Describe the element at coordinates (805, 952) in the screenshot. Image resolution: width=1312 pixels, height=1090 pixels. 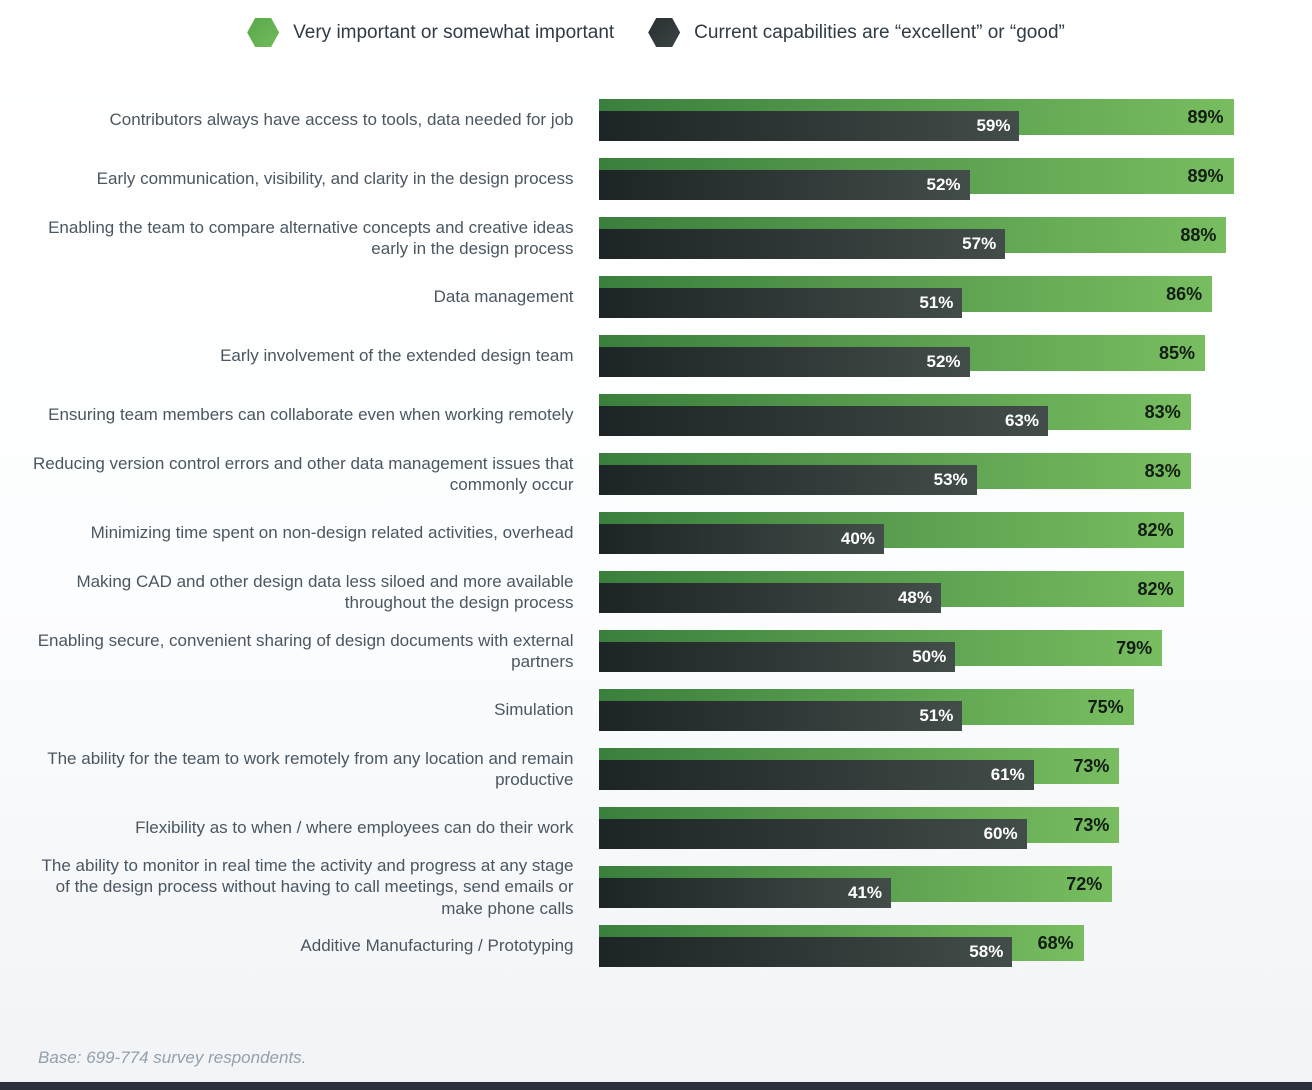
I see `capability-bar: 58%` at that location.